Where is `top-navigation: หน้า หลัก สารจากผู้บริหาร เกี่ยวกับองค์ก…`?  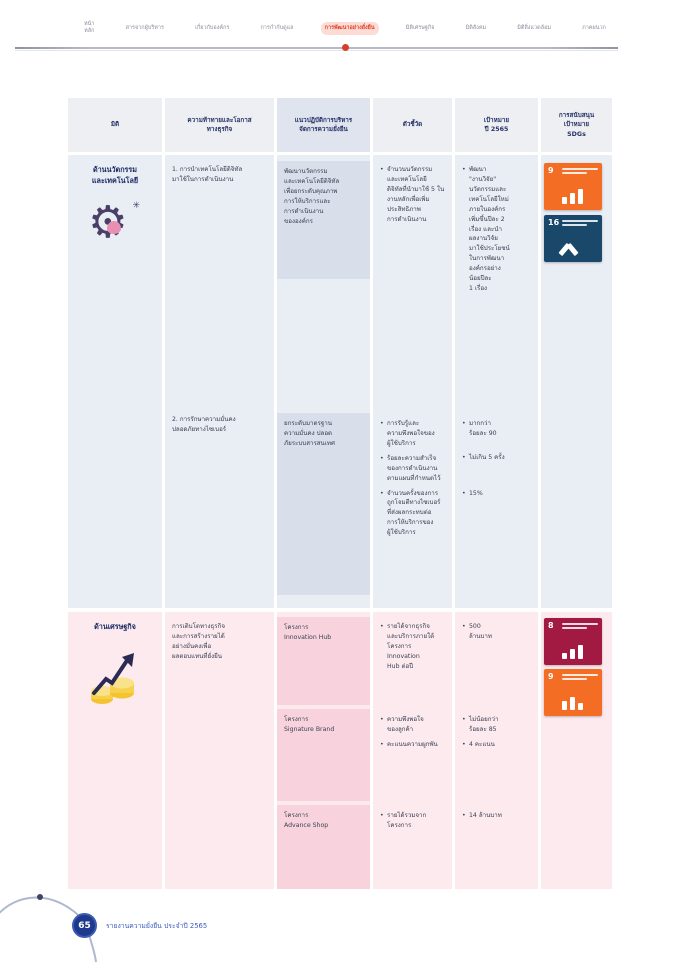
top-navigation: หน้า หลัก สารจากผู้บริหาร เกี่ยวกับองค์ก… is located at coordinates (340, 29).